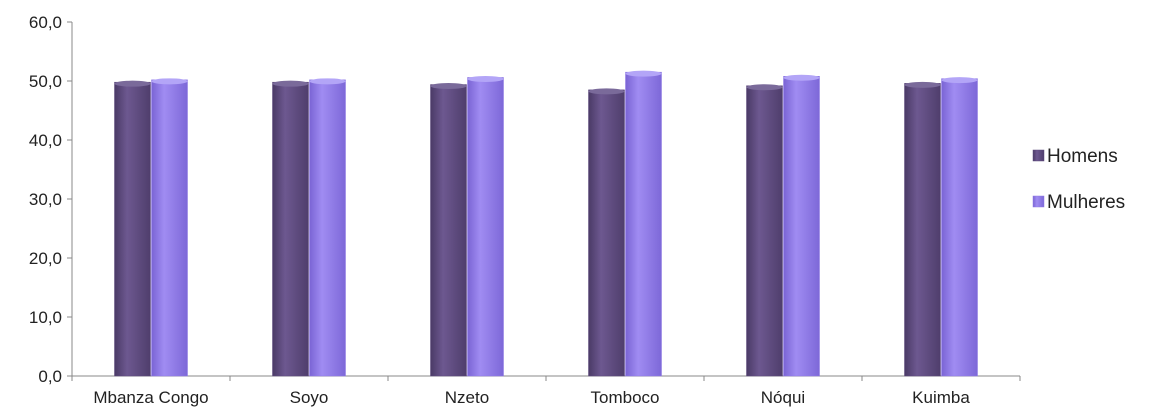 The width and height of the screenshot is (1149, 408). Describe the element at coordinates (45, 22) in the screenshot. I see `y-tick-label: 60,0` at that location.